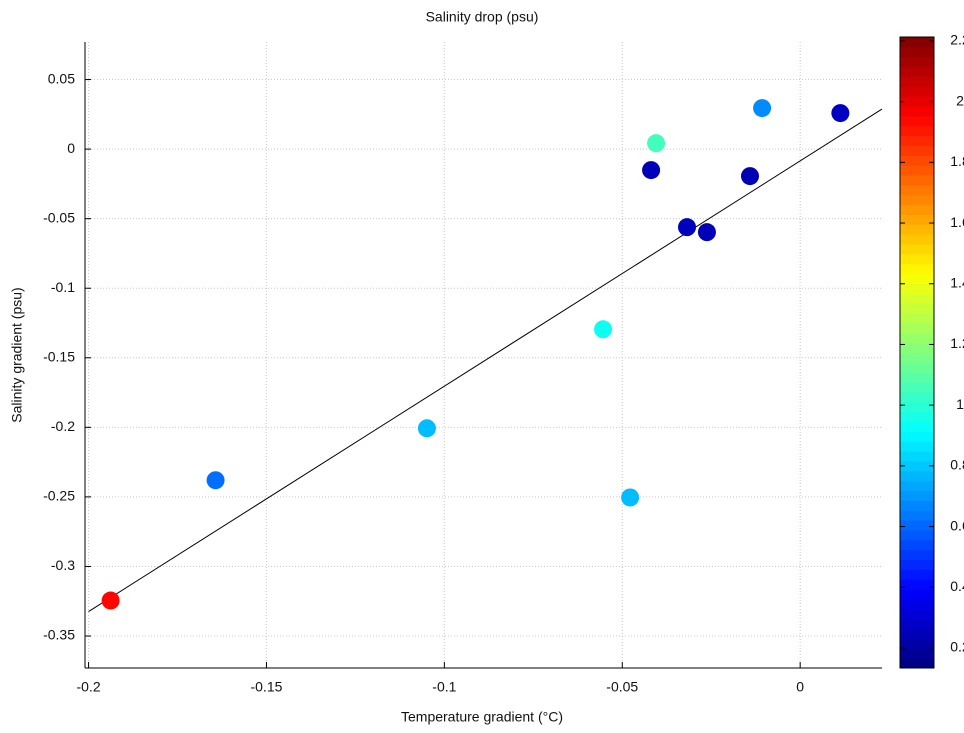  What do you see at coordinates (957, 343) in the screenshot?
I see `colorbar-label: 1.2` at bounding box center [957, 343].